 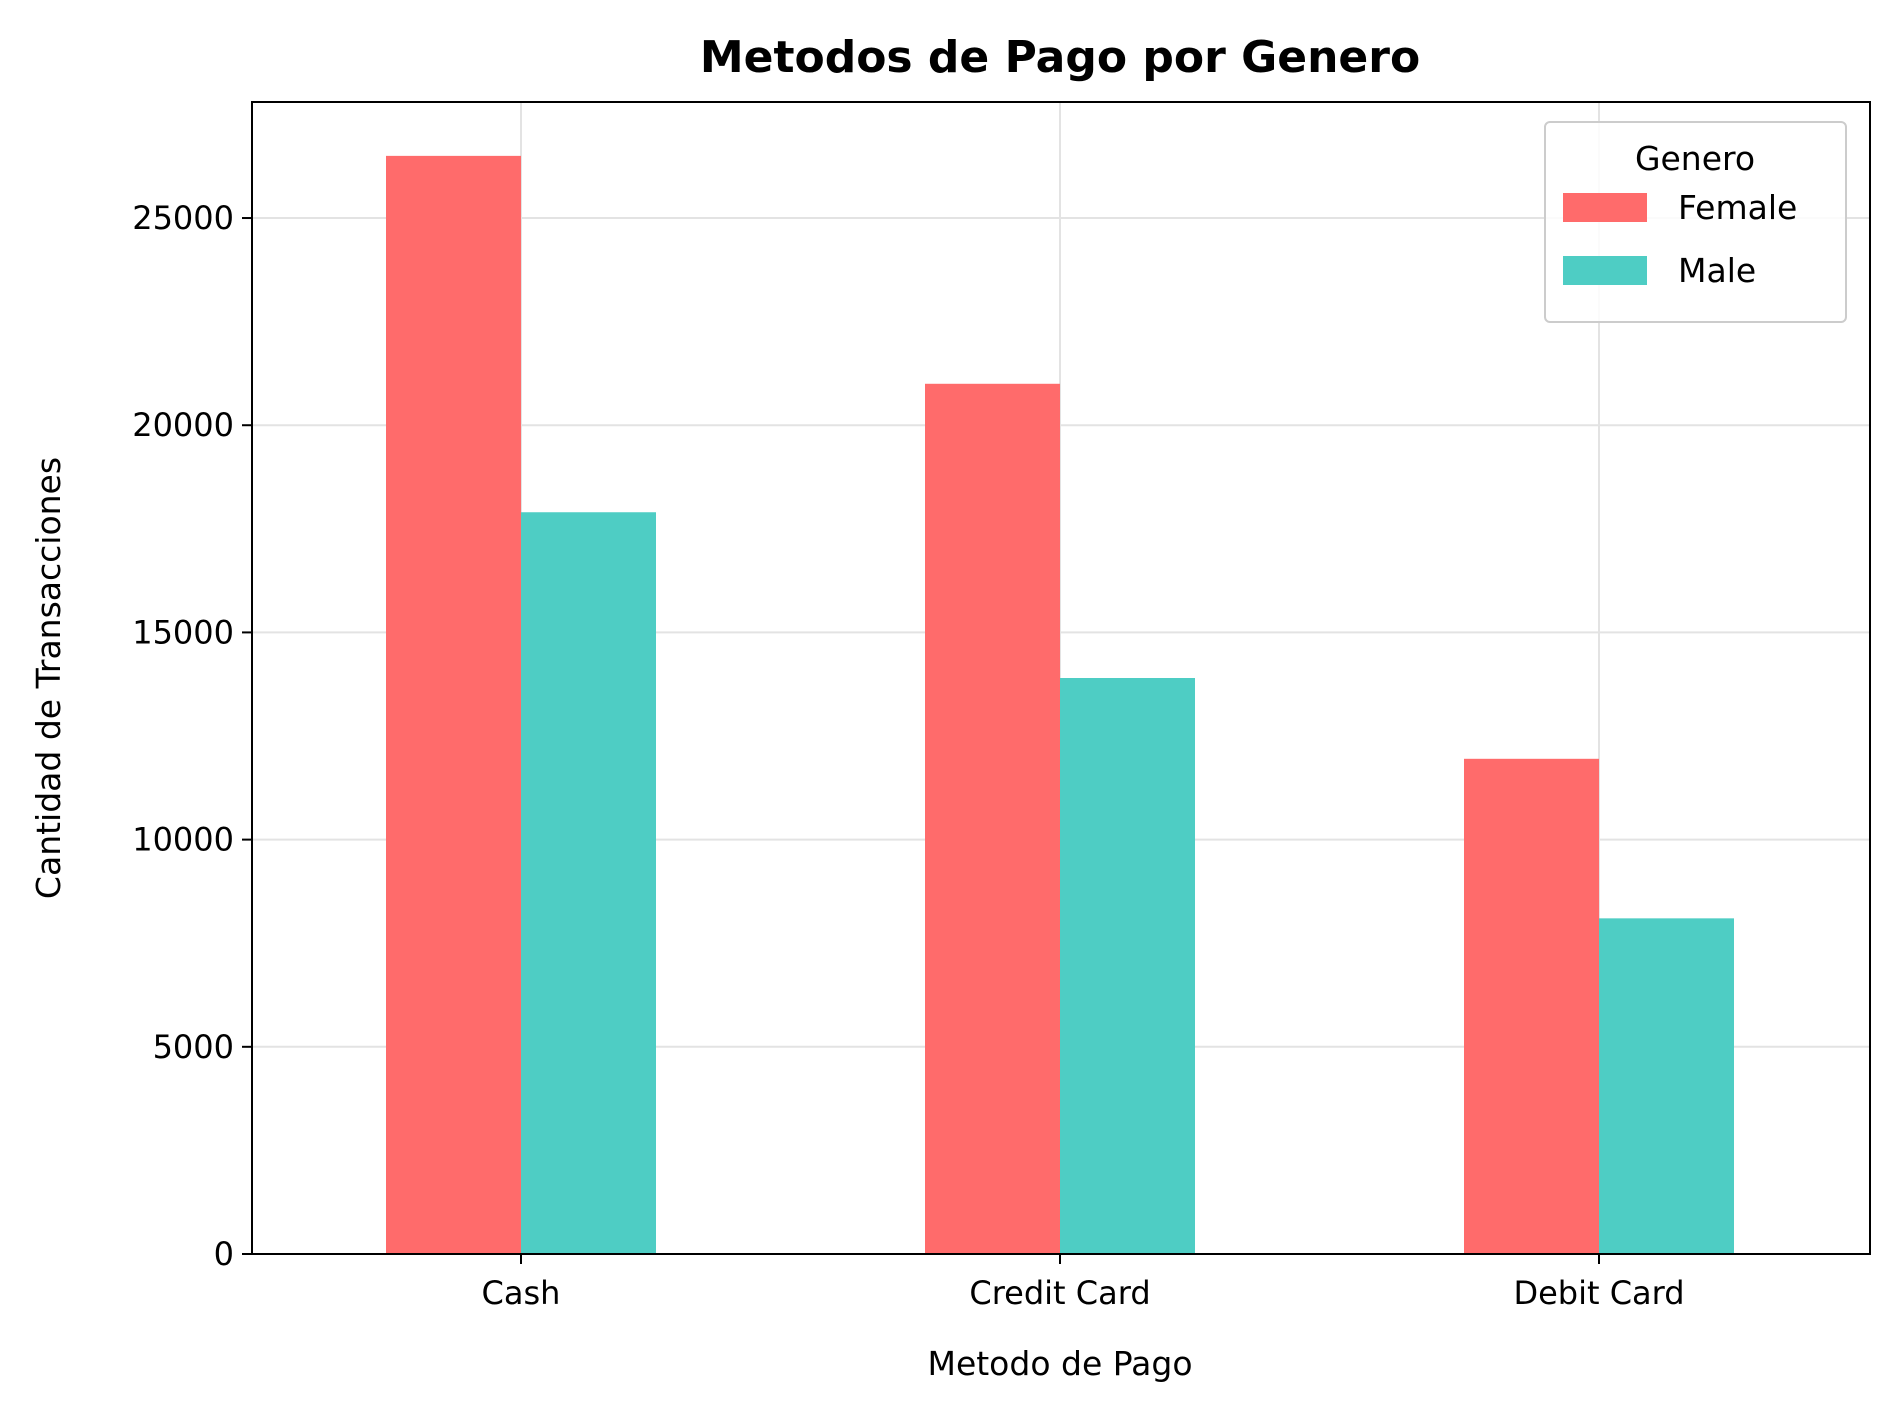 I want to click on x-axis-ticks: Cash Credit Card Debit Card, so click(x=1083, y=1283).